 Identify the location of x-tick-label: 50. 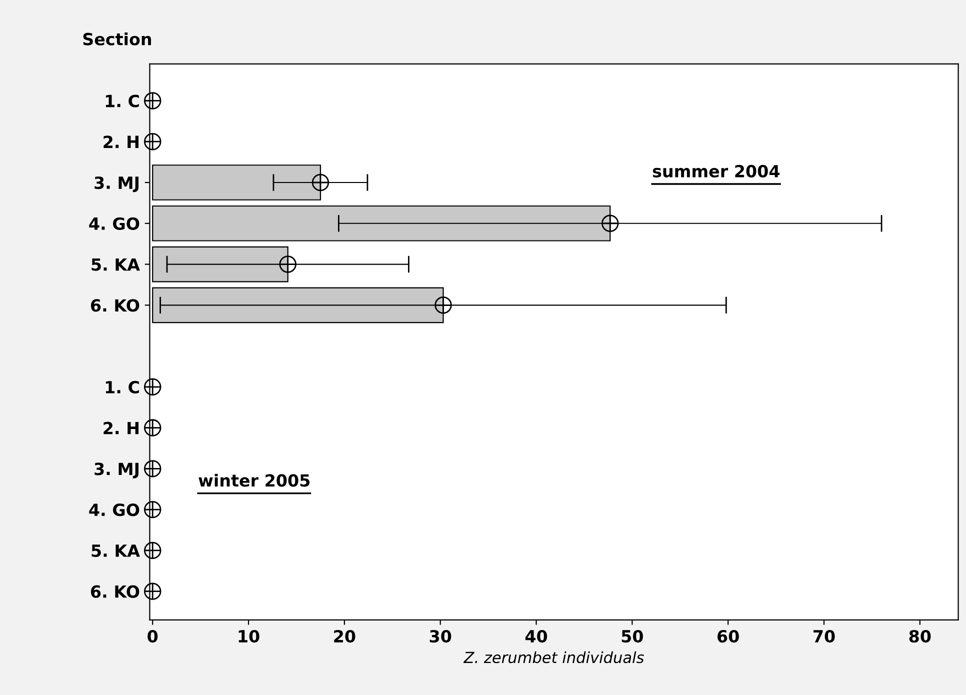
(632, 636).